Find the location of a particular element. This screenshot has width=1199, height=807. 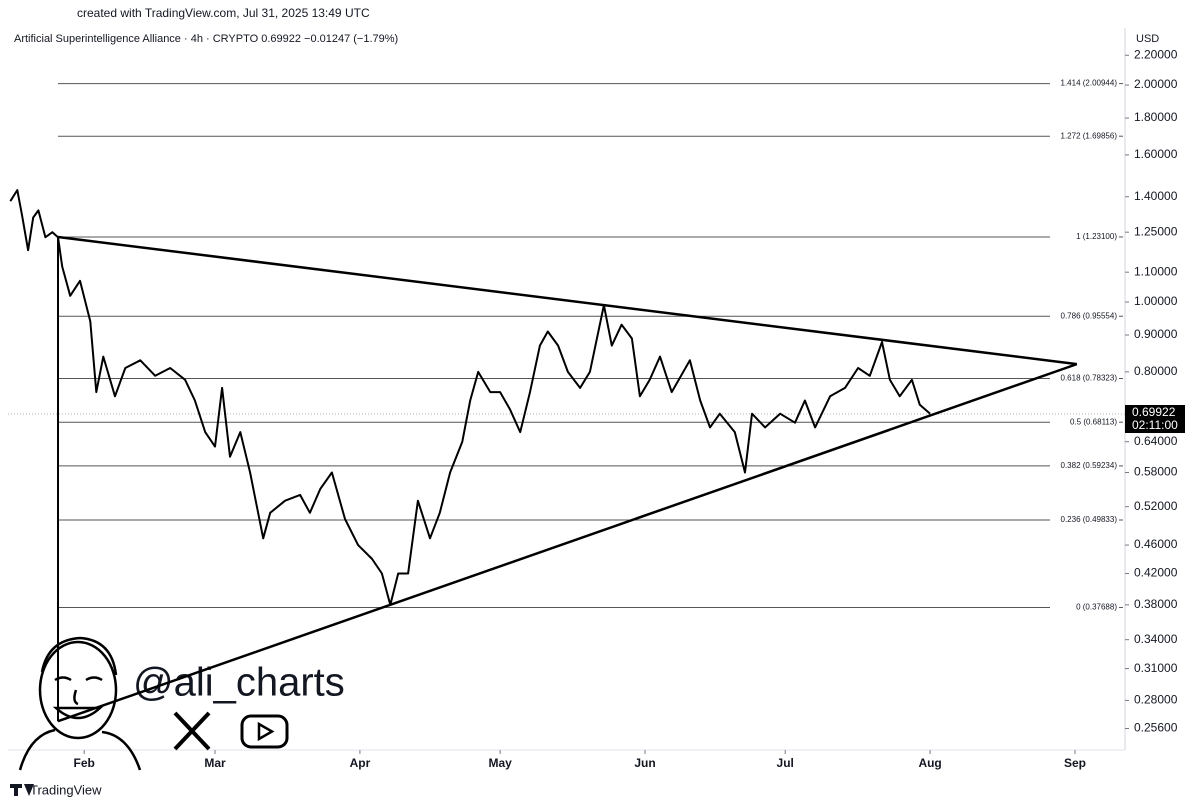

x-tick-label: Mar is located at coordinates (215, 763).